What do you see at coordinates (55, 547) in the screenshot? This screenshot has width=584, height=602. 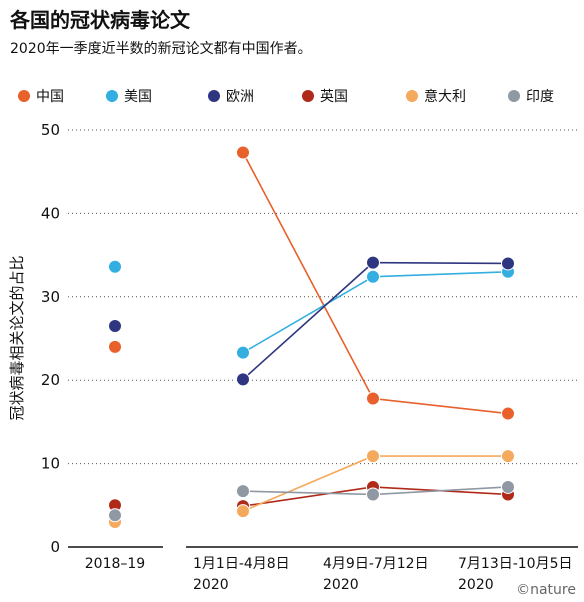 I see `y-tick-label: 0` at bounding box center [55, 547].